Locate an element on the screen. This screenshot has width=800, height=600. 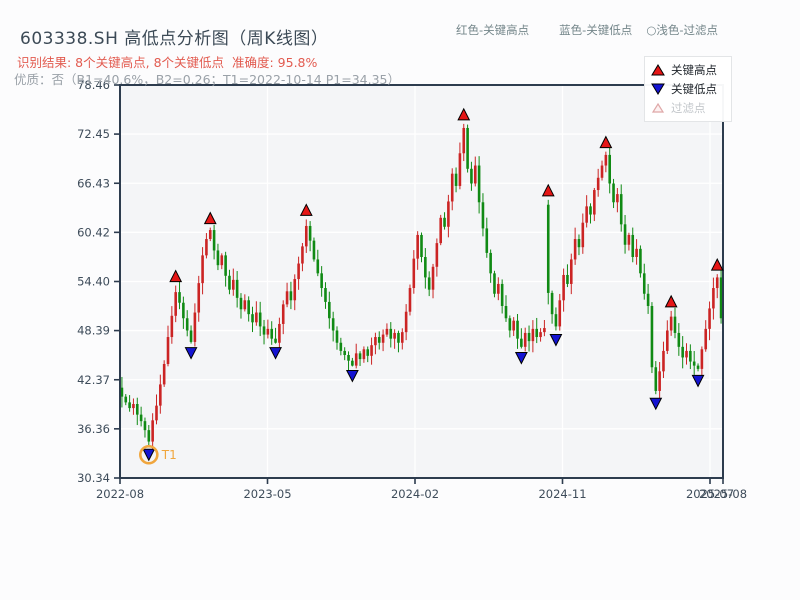
svg-text: 54.40 is located at coordinates (93, 282).